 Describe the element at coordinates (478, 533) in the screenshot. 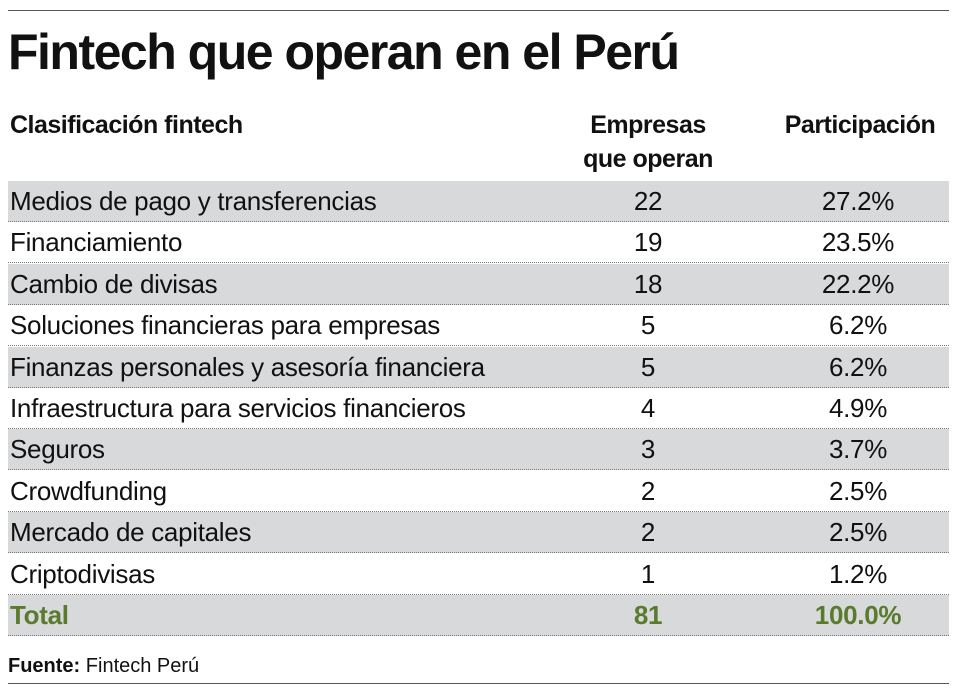

I see `table-row: Mercado de capitales 2 2.5%` at that location.